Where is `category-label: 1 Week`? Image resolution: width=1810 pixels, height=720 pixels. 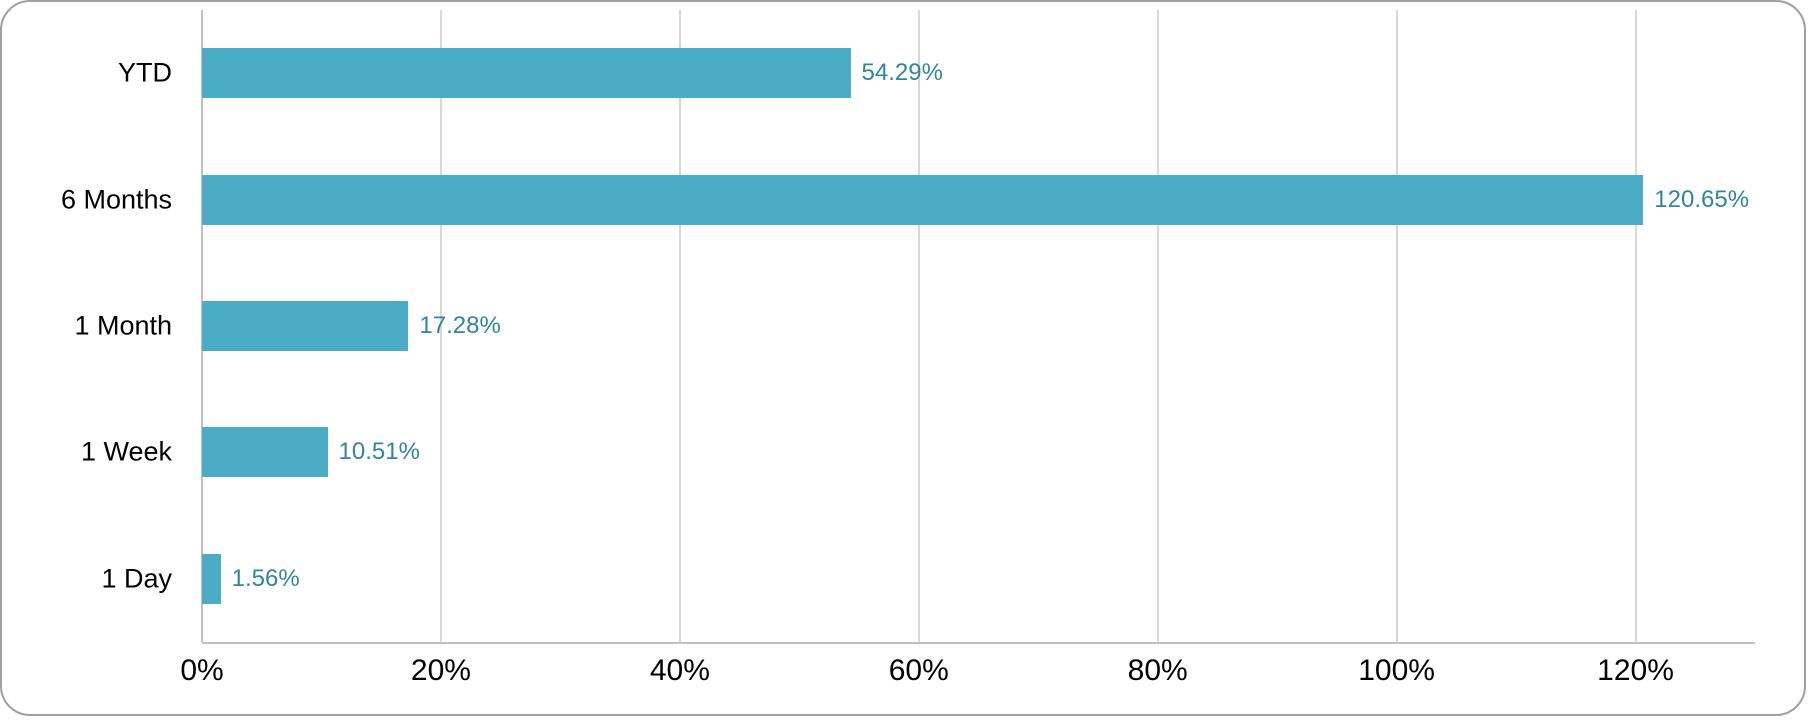 category-label: 1 Week is located at coordinates (126, 451).